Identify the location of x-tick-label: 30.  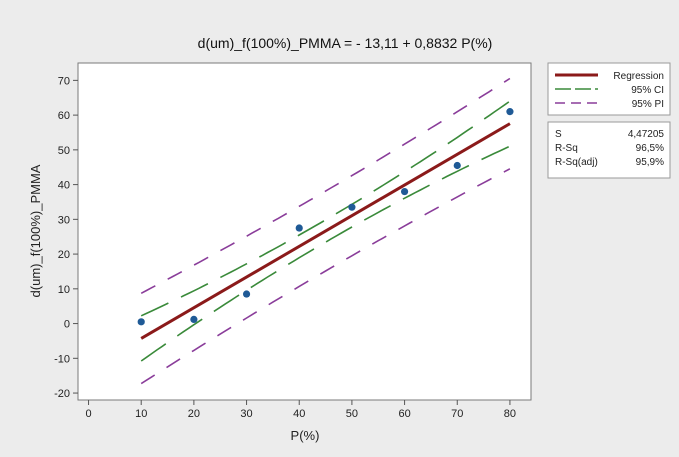
(246, 414).